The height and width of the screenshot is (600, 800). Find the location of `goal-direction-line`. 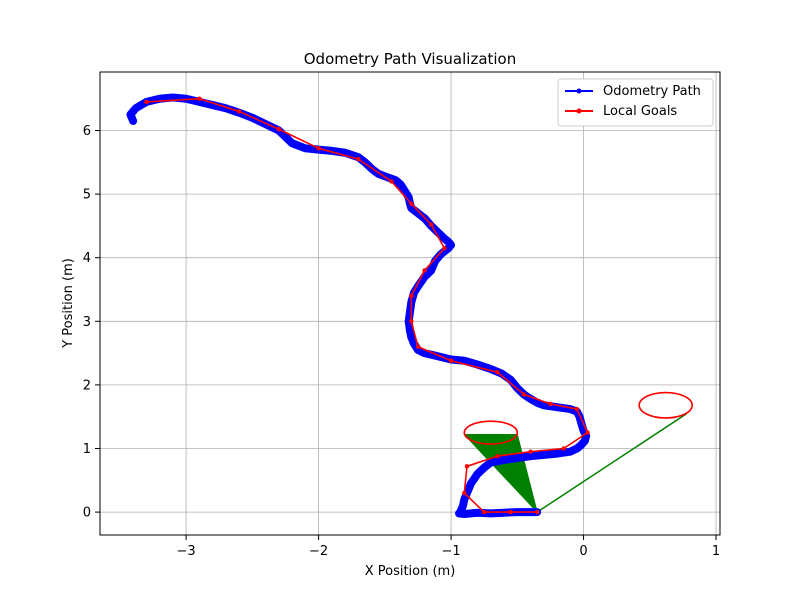

goal-direction-line is located at coordinates (612, 462).